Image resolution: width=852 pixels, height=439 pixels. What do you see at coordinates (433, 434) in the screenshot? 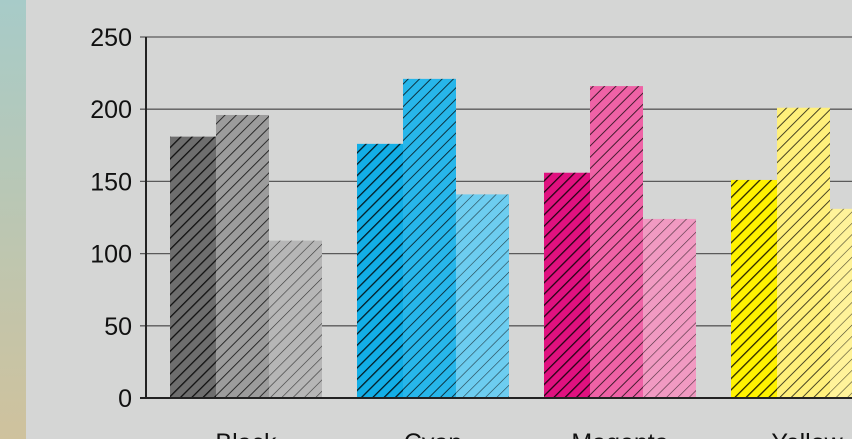
I see `category-label-cyan: Cyan` at bounding box center [433, 434].